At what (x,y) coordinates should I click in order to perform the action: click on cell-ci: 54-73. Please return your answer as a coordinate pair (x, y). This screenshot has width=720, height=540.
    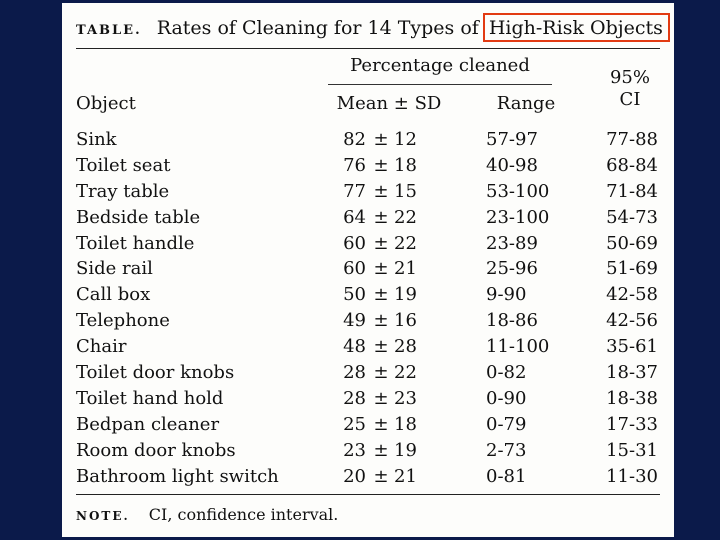
    Looking at the image, I should click on (632, 217).